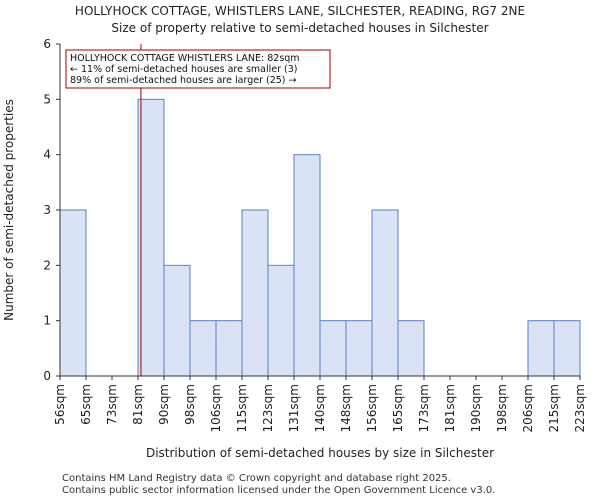 This screenshot has width=600, height=500. I want to click on annotation-box, so click(198, 69).